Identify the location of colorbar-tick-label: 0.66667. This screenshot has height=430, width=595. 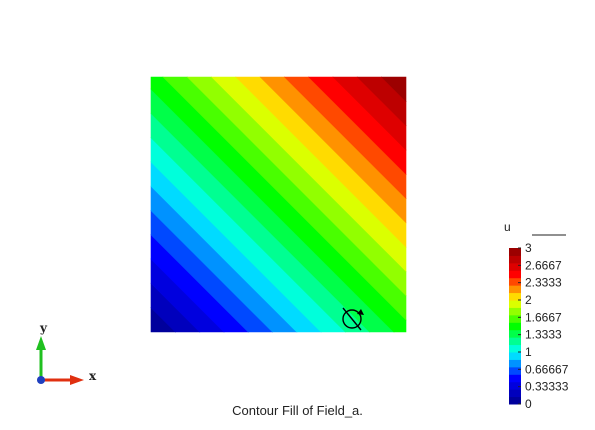
(547, 369).